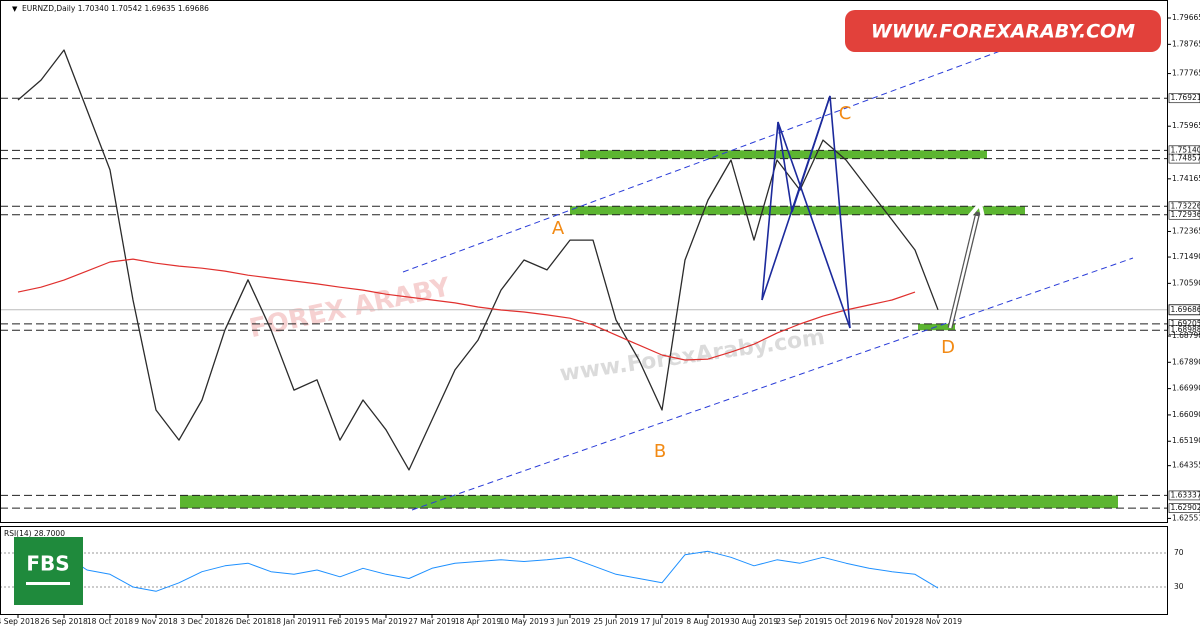  I want to click on x-tick-label: 17 Jul 2019, so click(662, 621).